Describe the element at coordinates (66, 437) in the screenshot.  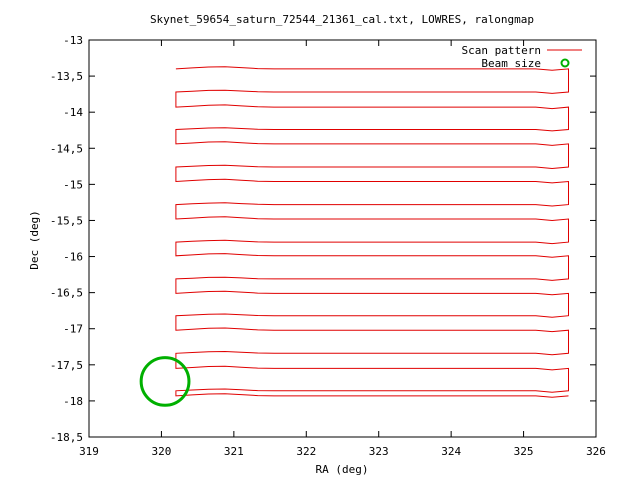
I see `y-tick-label: -18,5` at that location.